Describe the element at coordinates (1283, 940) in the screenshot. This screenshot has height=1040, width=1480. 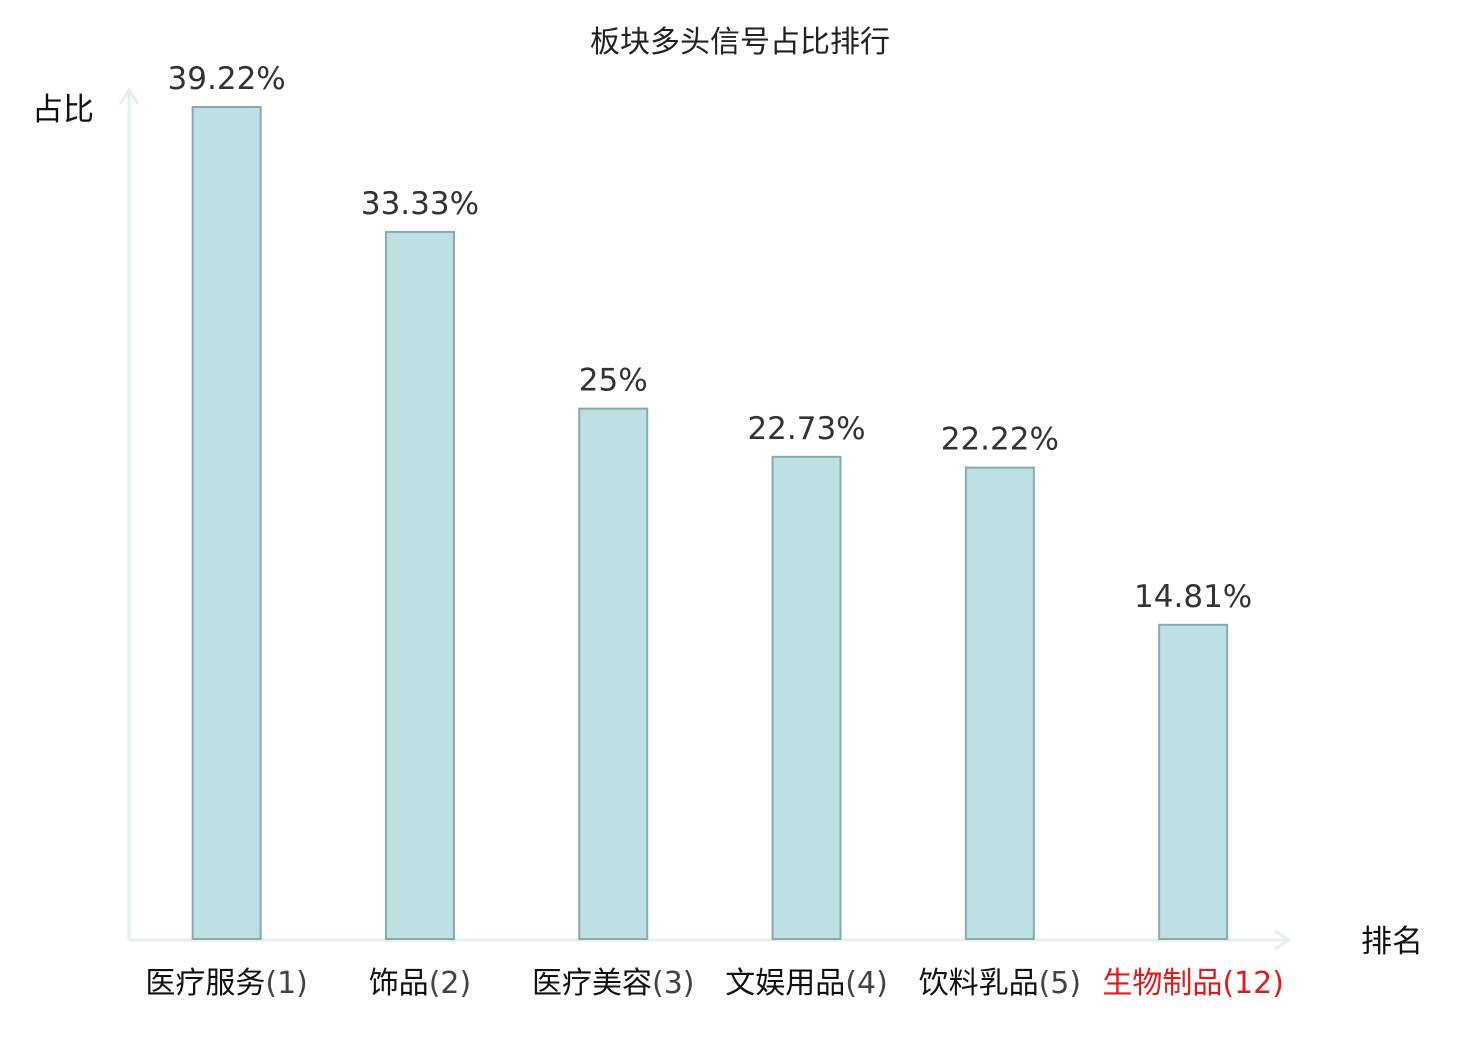
I see `x-axis-arrow` at that location.